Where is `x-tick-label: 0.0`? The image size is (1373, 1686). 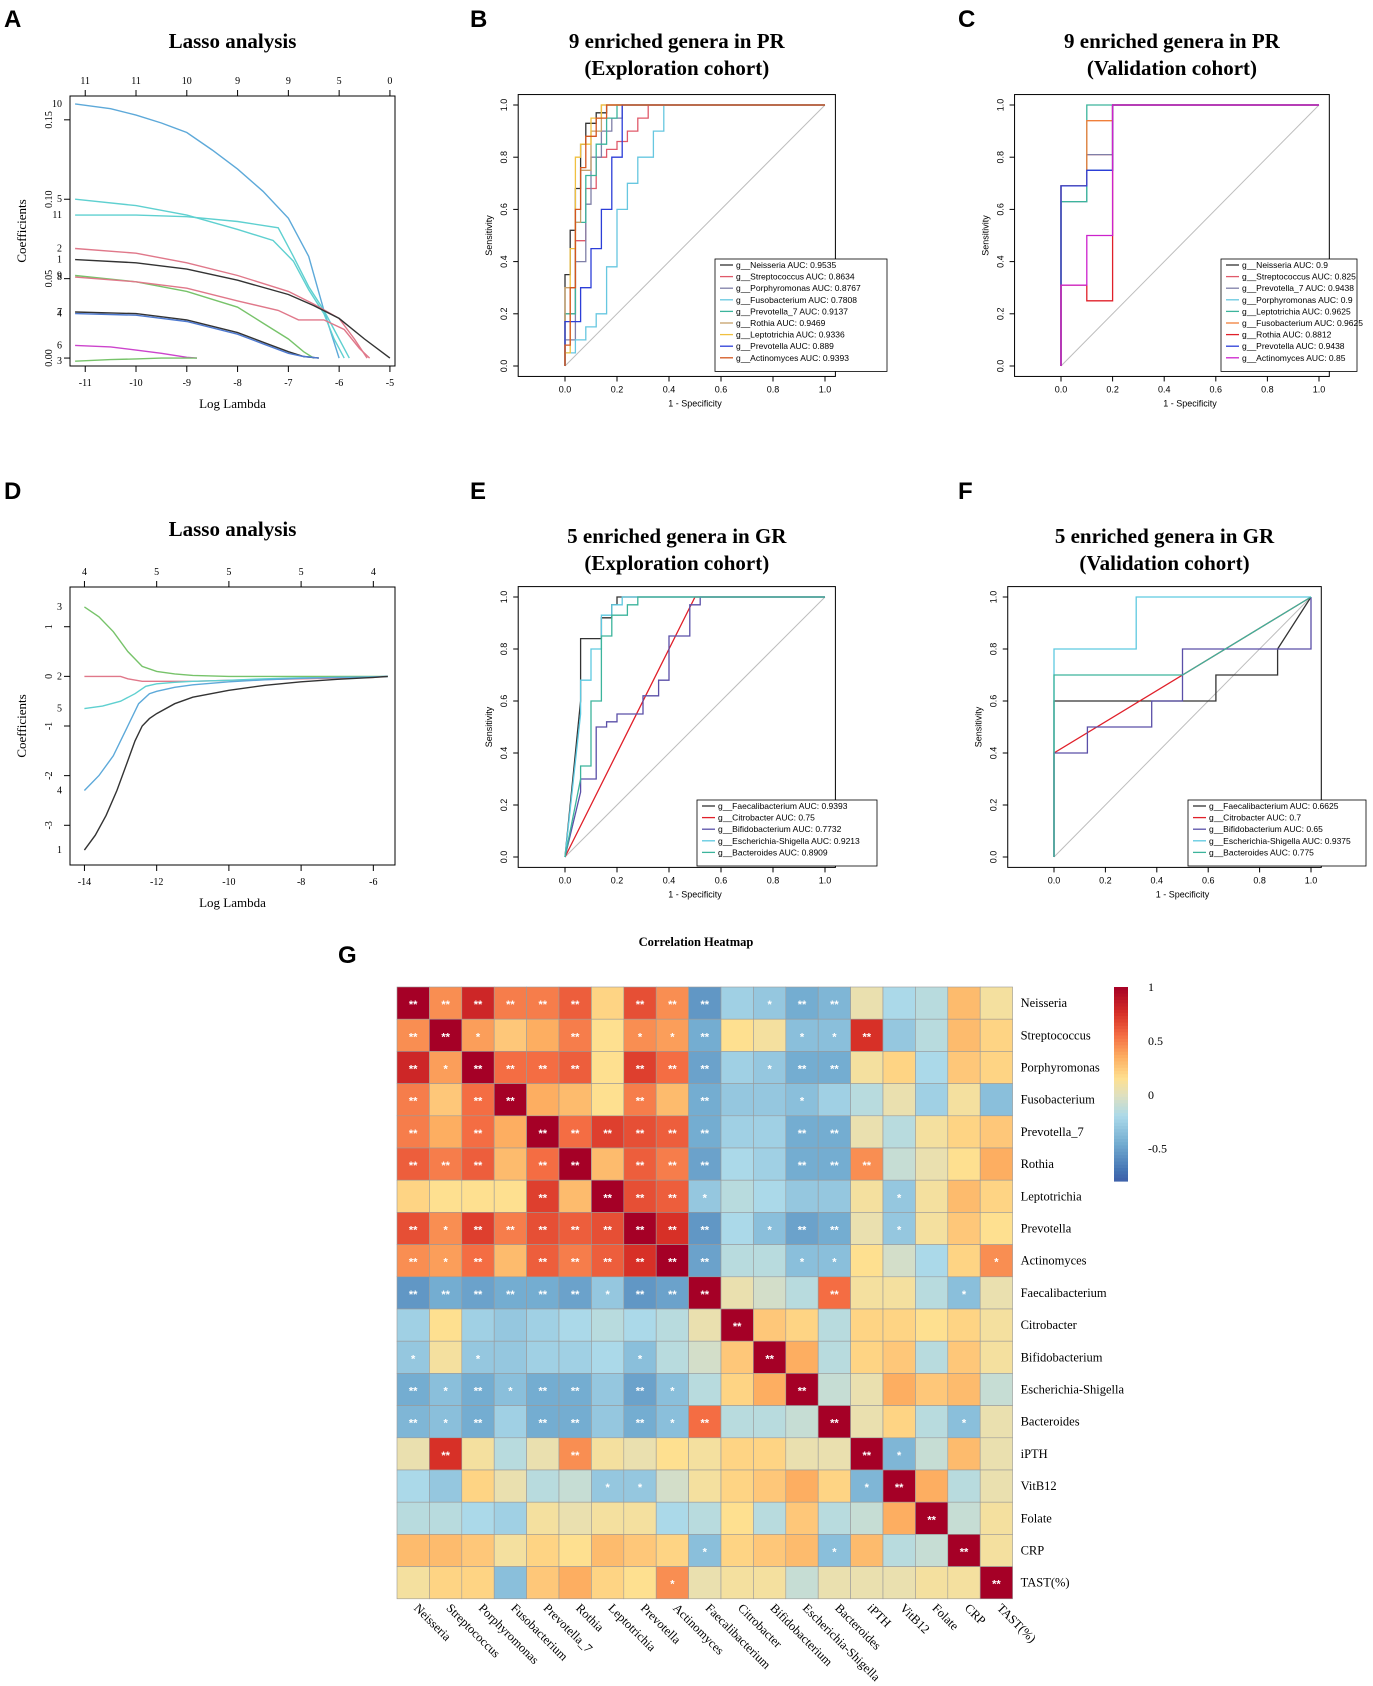
x-tick-label: 0.0 is located at coordinates (1054, 880).